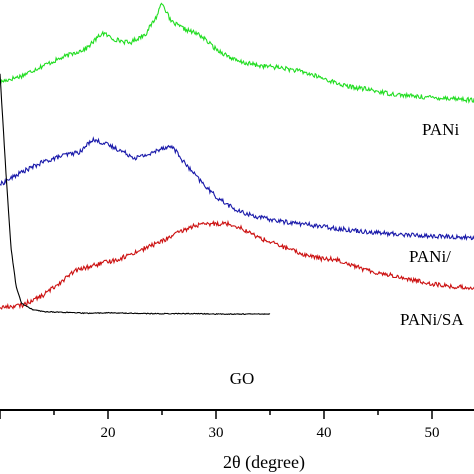 Image resolution: width=474 pixels, height=474 pixels. I want to click on x-tick-label: 50, so click(432, 433).